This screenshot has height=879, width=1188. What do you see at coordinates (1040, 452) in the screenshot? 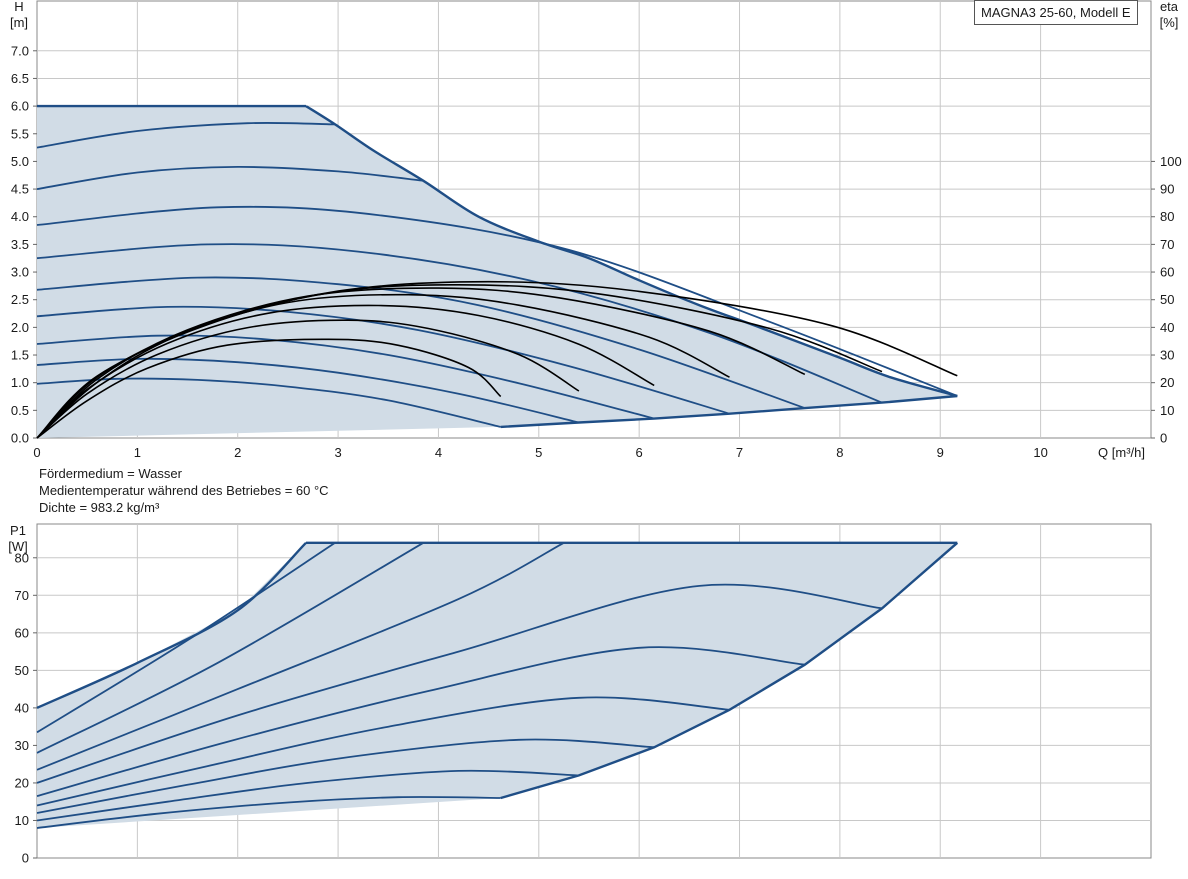
I see `x-tick-label: 10` at bounding box center [1040, 452].